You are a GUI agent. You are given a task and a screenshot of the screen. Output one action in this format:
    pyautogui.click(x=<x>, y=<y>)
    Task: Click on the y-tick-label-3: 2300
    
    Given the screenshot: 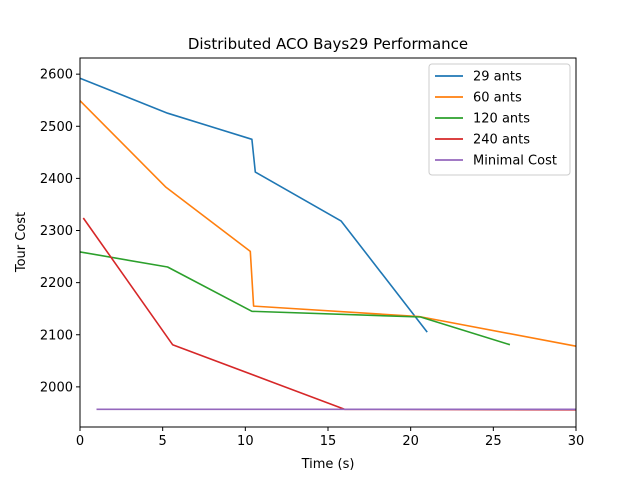 What is the action you would take?
    pyautogui.click(x=56, y=231)
    